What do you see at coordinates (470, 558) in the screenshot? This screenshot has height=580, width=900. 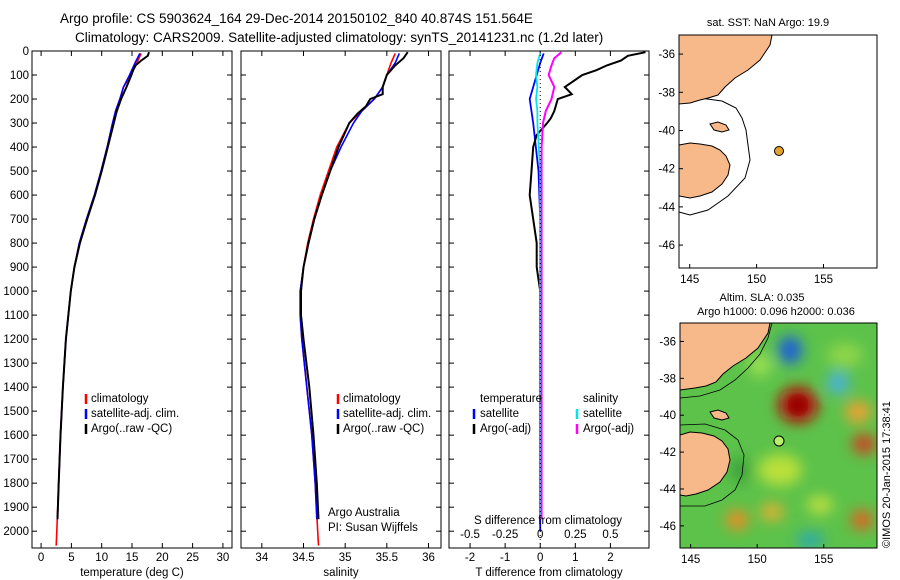 I see `difference-xtick-label: -2` at bounding box center [470, 558].